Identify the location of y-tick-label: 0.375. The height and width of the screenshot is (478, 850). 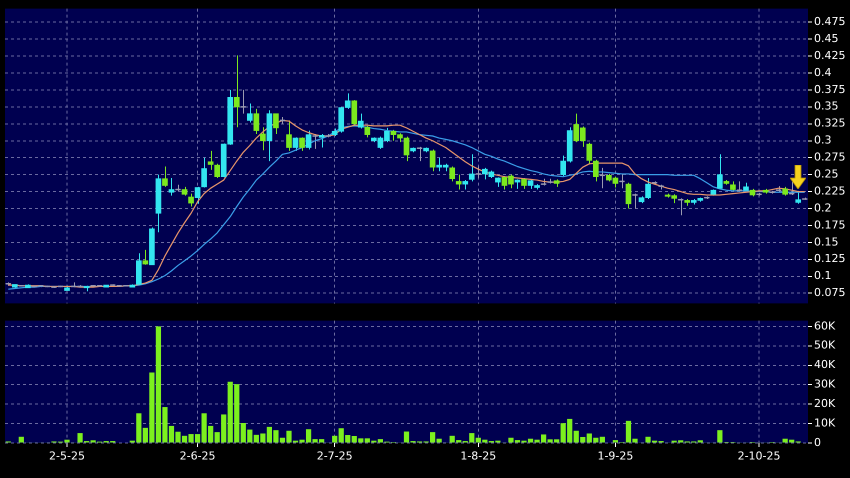
(830, 89).